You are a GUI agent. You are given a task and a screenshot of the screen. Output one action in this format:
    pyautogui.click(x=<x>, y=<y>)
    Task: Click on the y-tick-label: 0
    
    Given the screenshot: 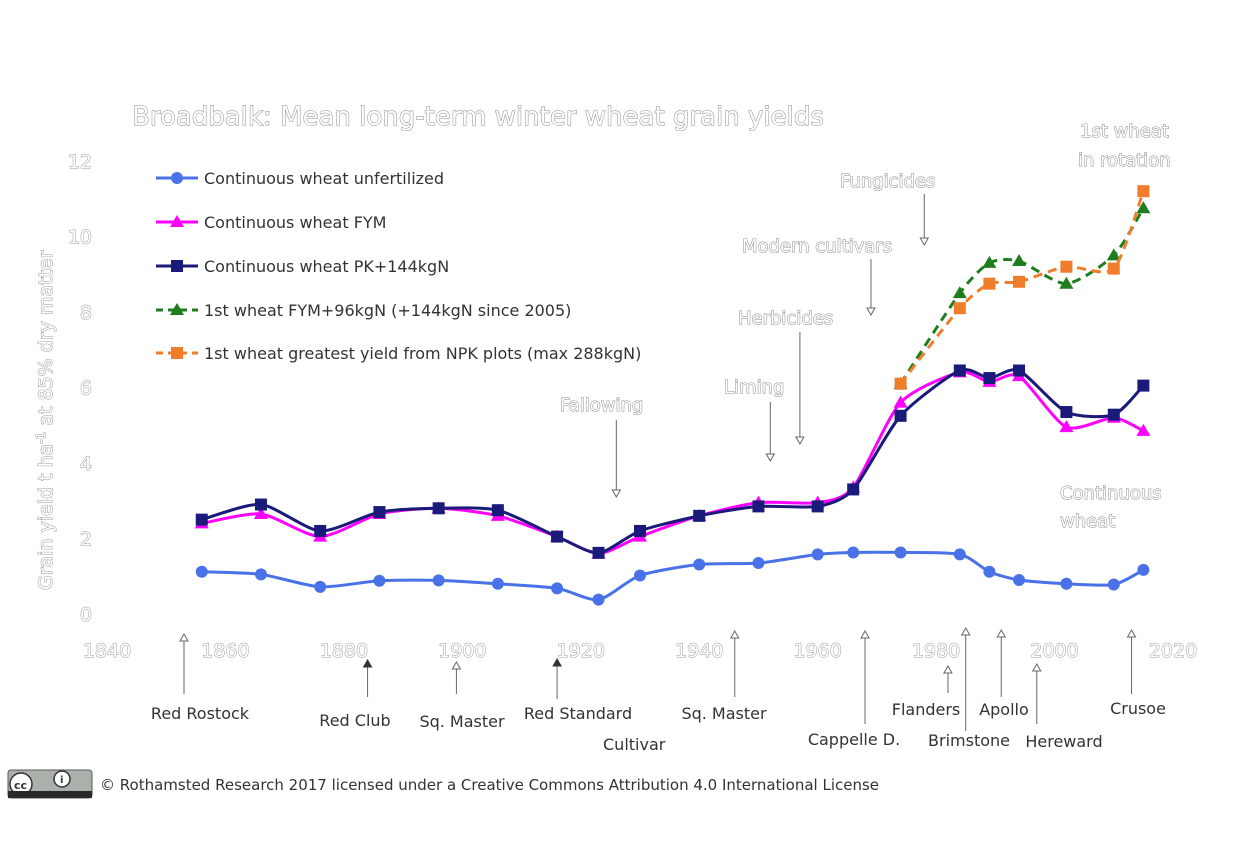 What is the action you would take?
    pyautogui.click(x=86, y=615)
    